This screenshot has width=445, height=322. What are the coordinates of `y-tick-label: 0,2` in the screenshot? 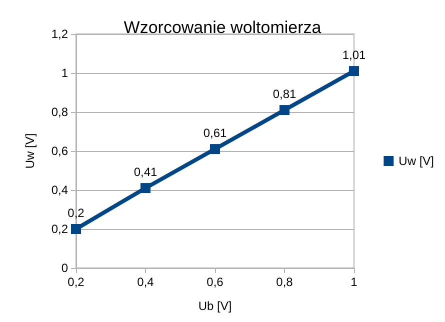 It's located at (59, 229).